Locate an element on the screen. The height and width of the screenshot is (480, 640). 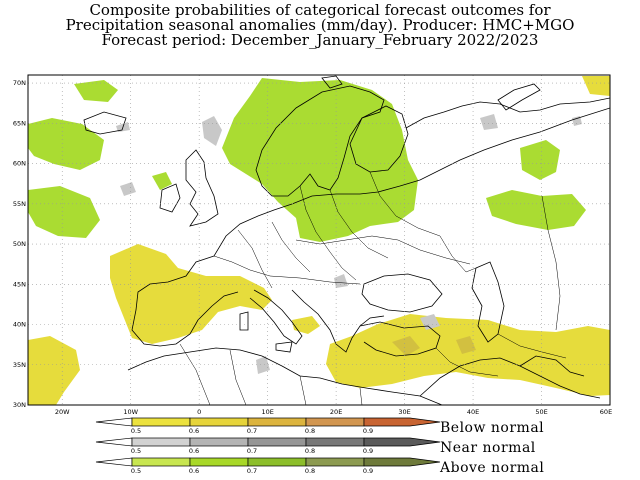
coast-ireland is located at coordinates (170, 198).